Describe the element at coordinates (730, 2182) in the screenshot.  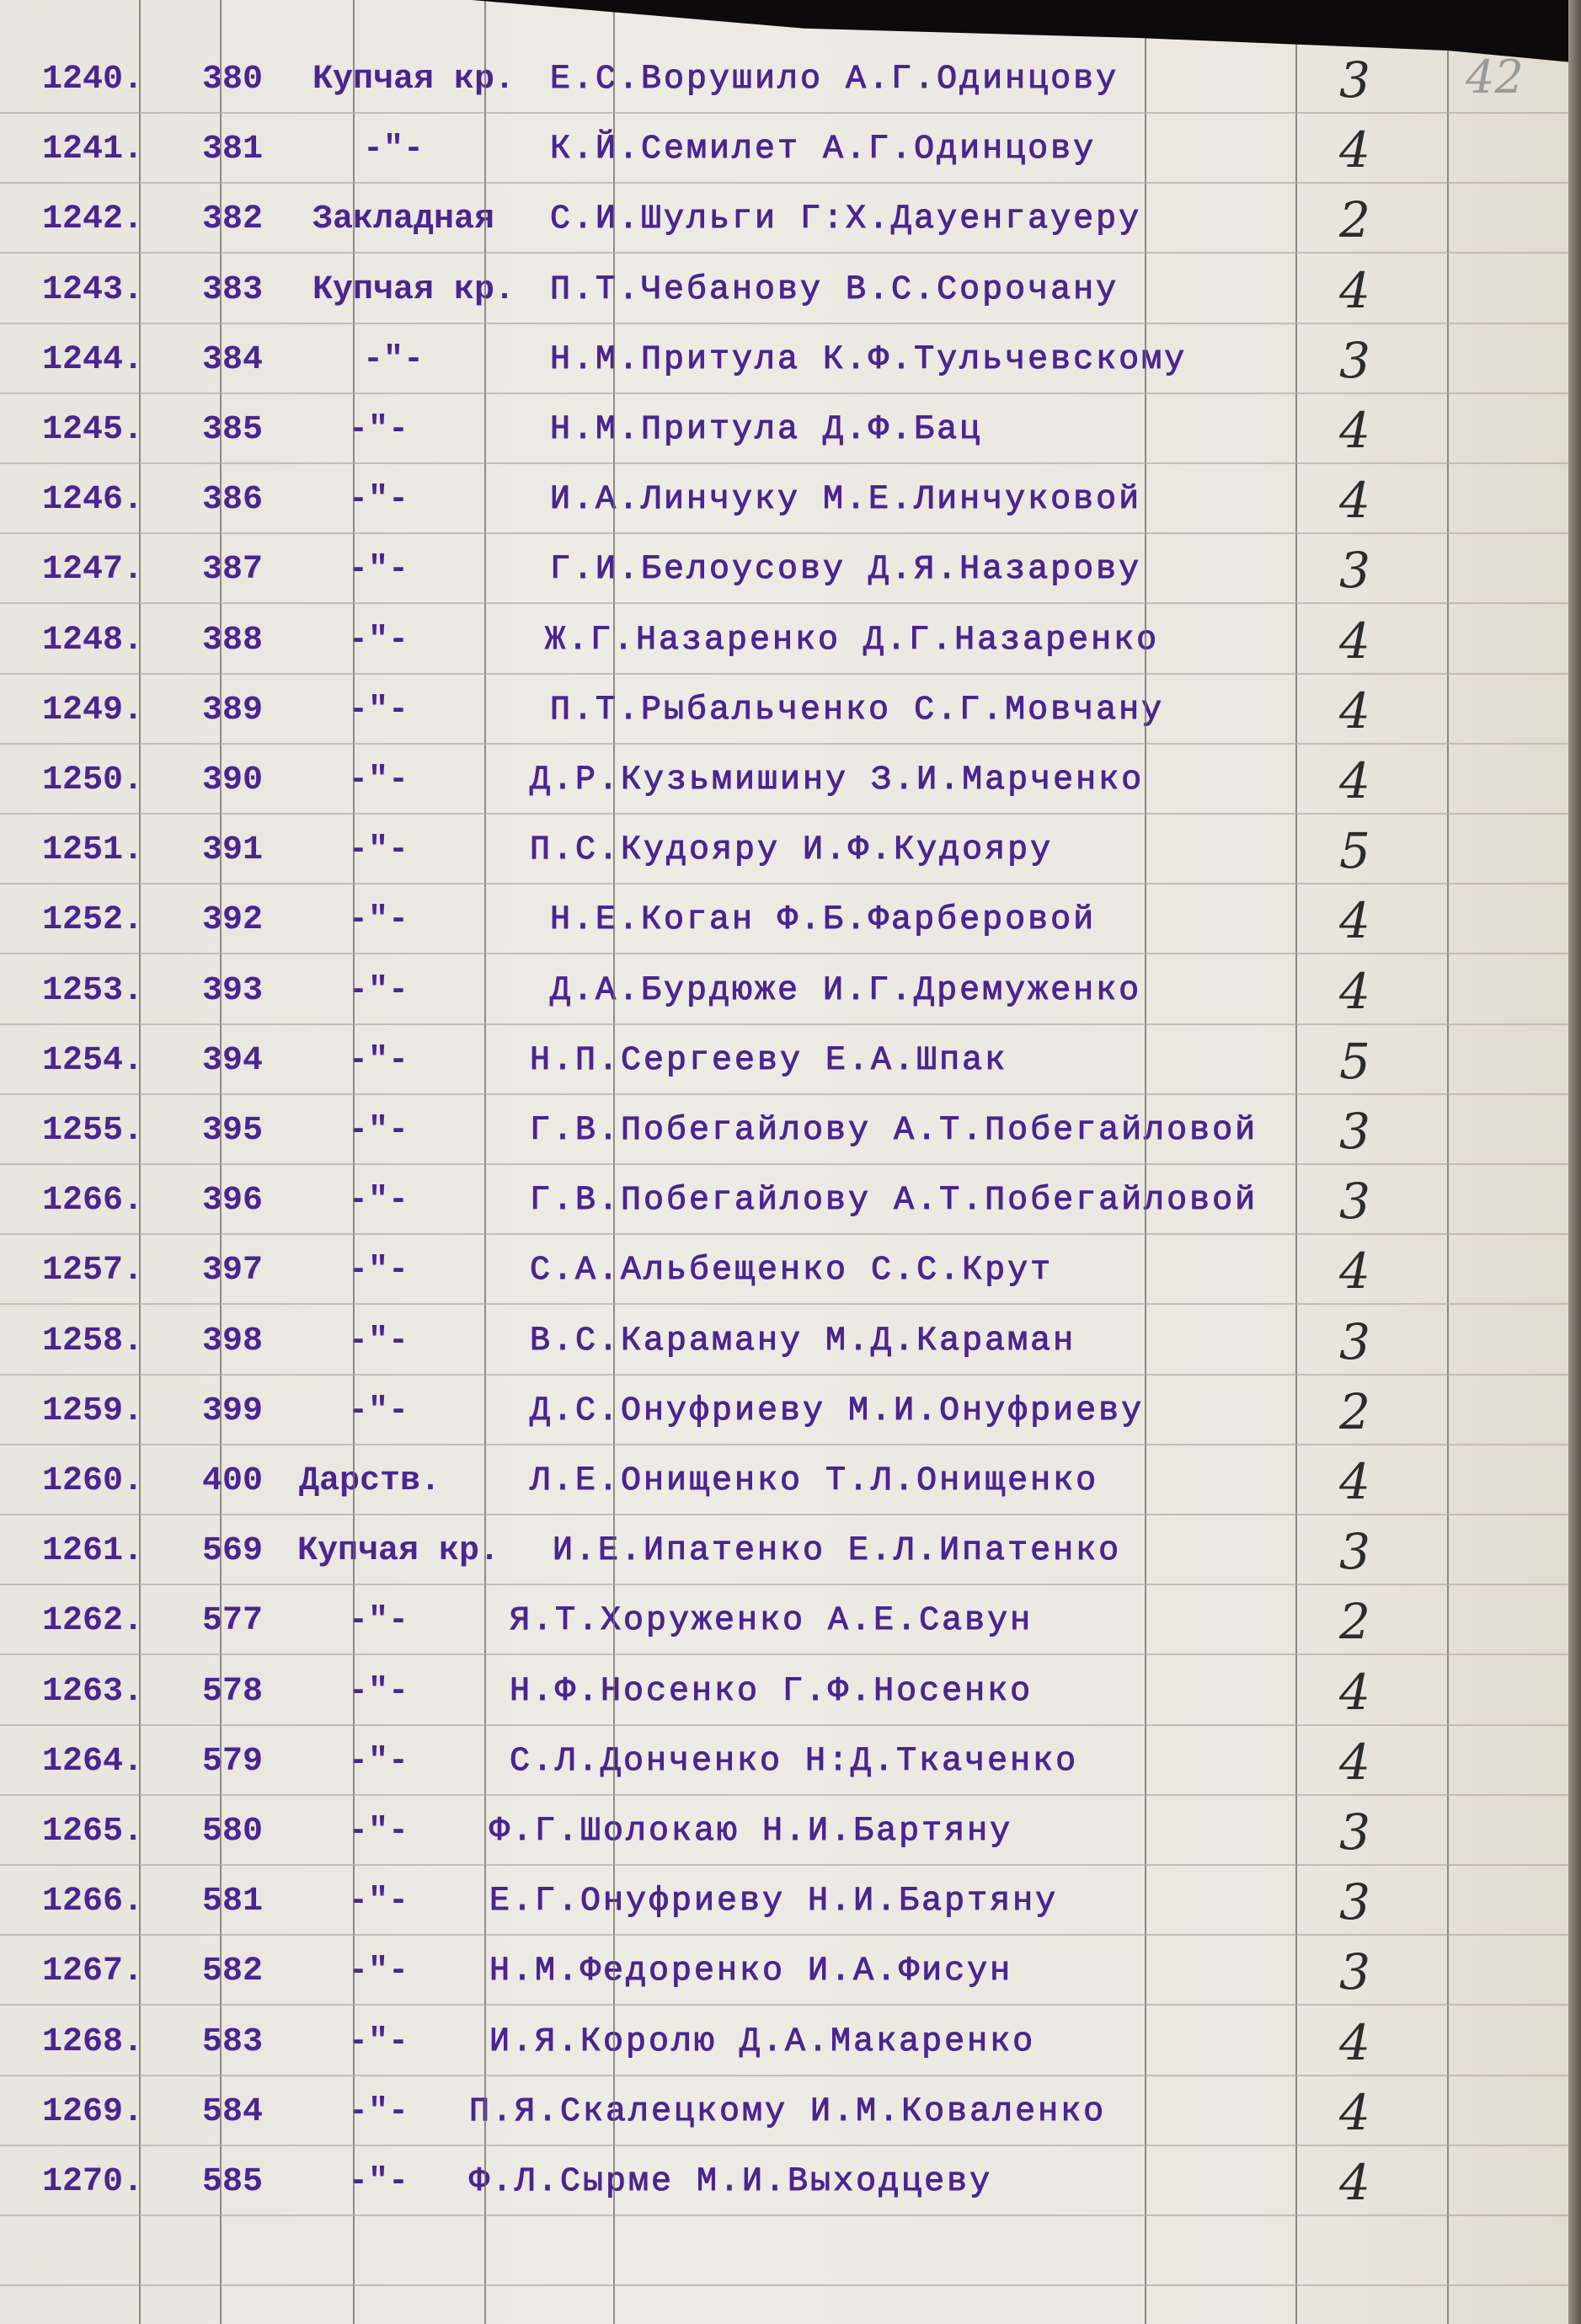
I see `party-names: Ф.Л.Сырме М.И.Выходцеву` at that location.